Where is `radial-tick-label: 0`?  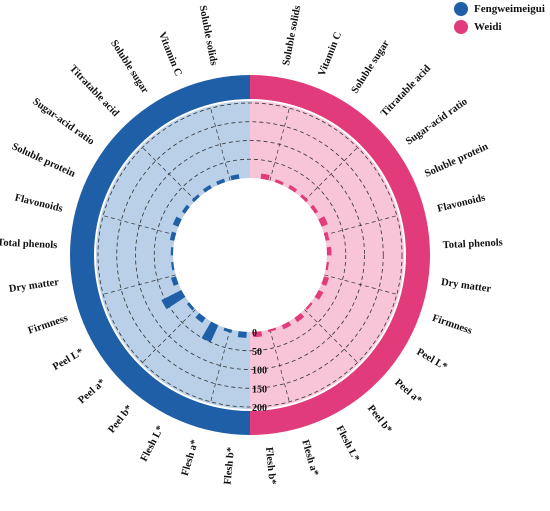
radial-tick-label: 0 is located at coordinates (254, 333).